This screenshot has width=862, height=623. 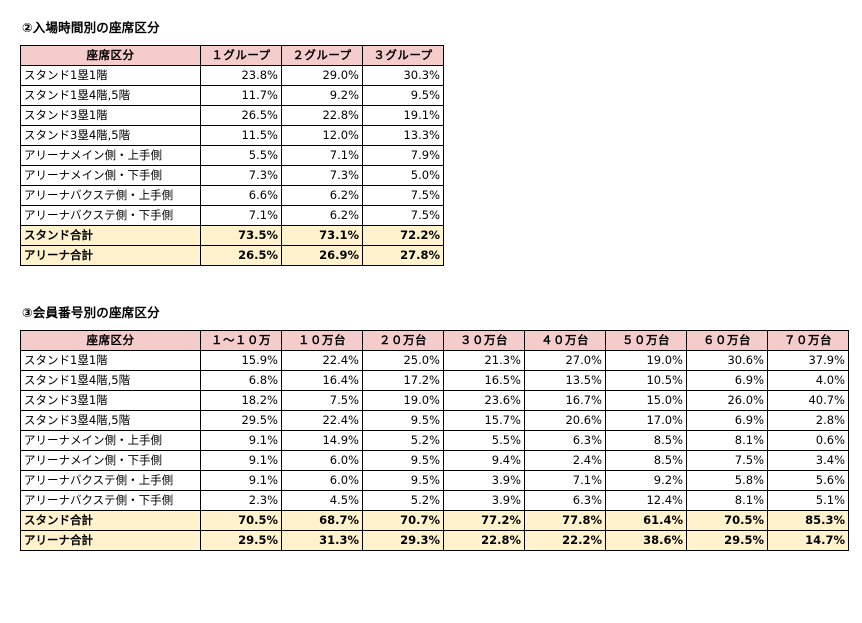 I want to click on percentage-cell: 6.8%, so click(x=241, y=380).